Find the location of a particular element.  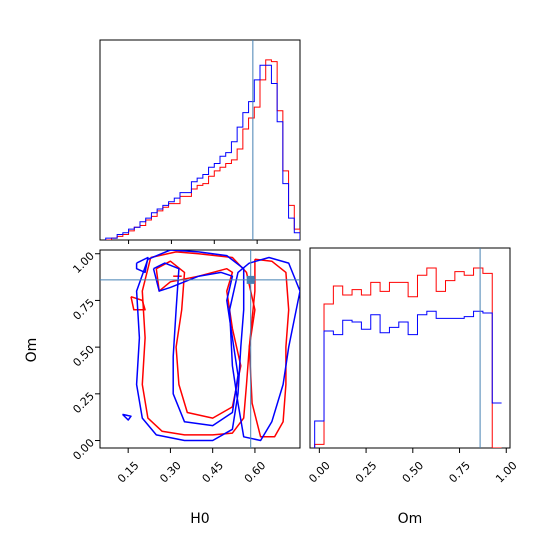

contour-y-tick-label-1: 0.25 is located at coordinates (83, 403).